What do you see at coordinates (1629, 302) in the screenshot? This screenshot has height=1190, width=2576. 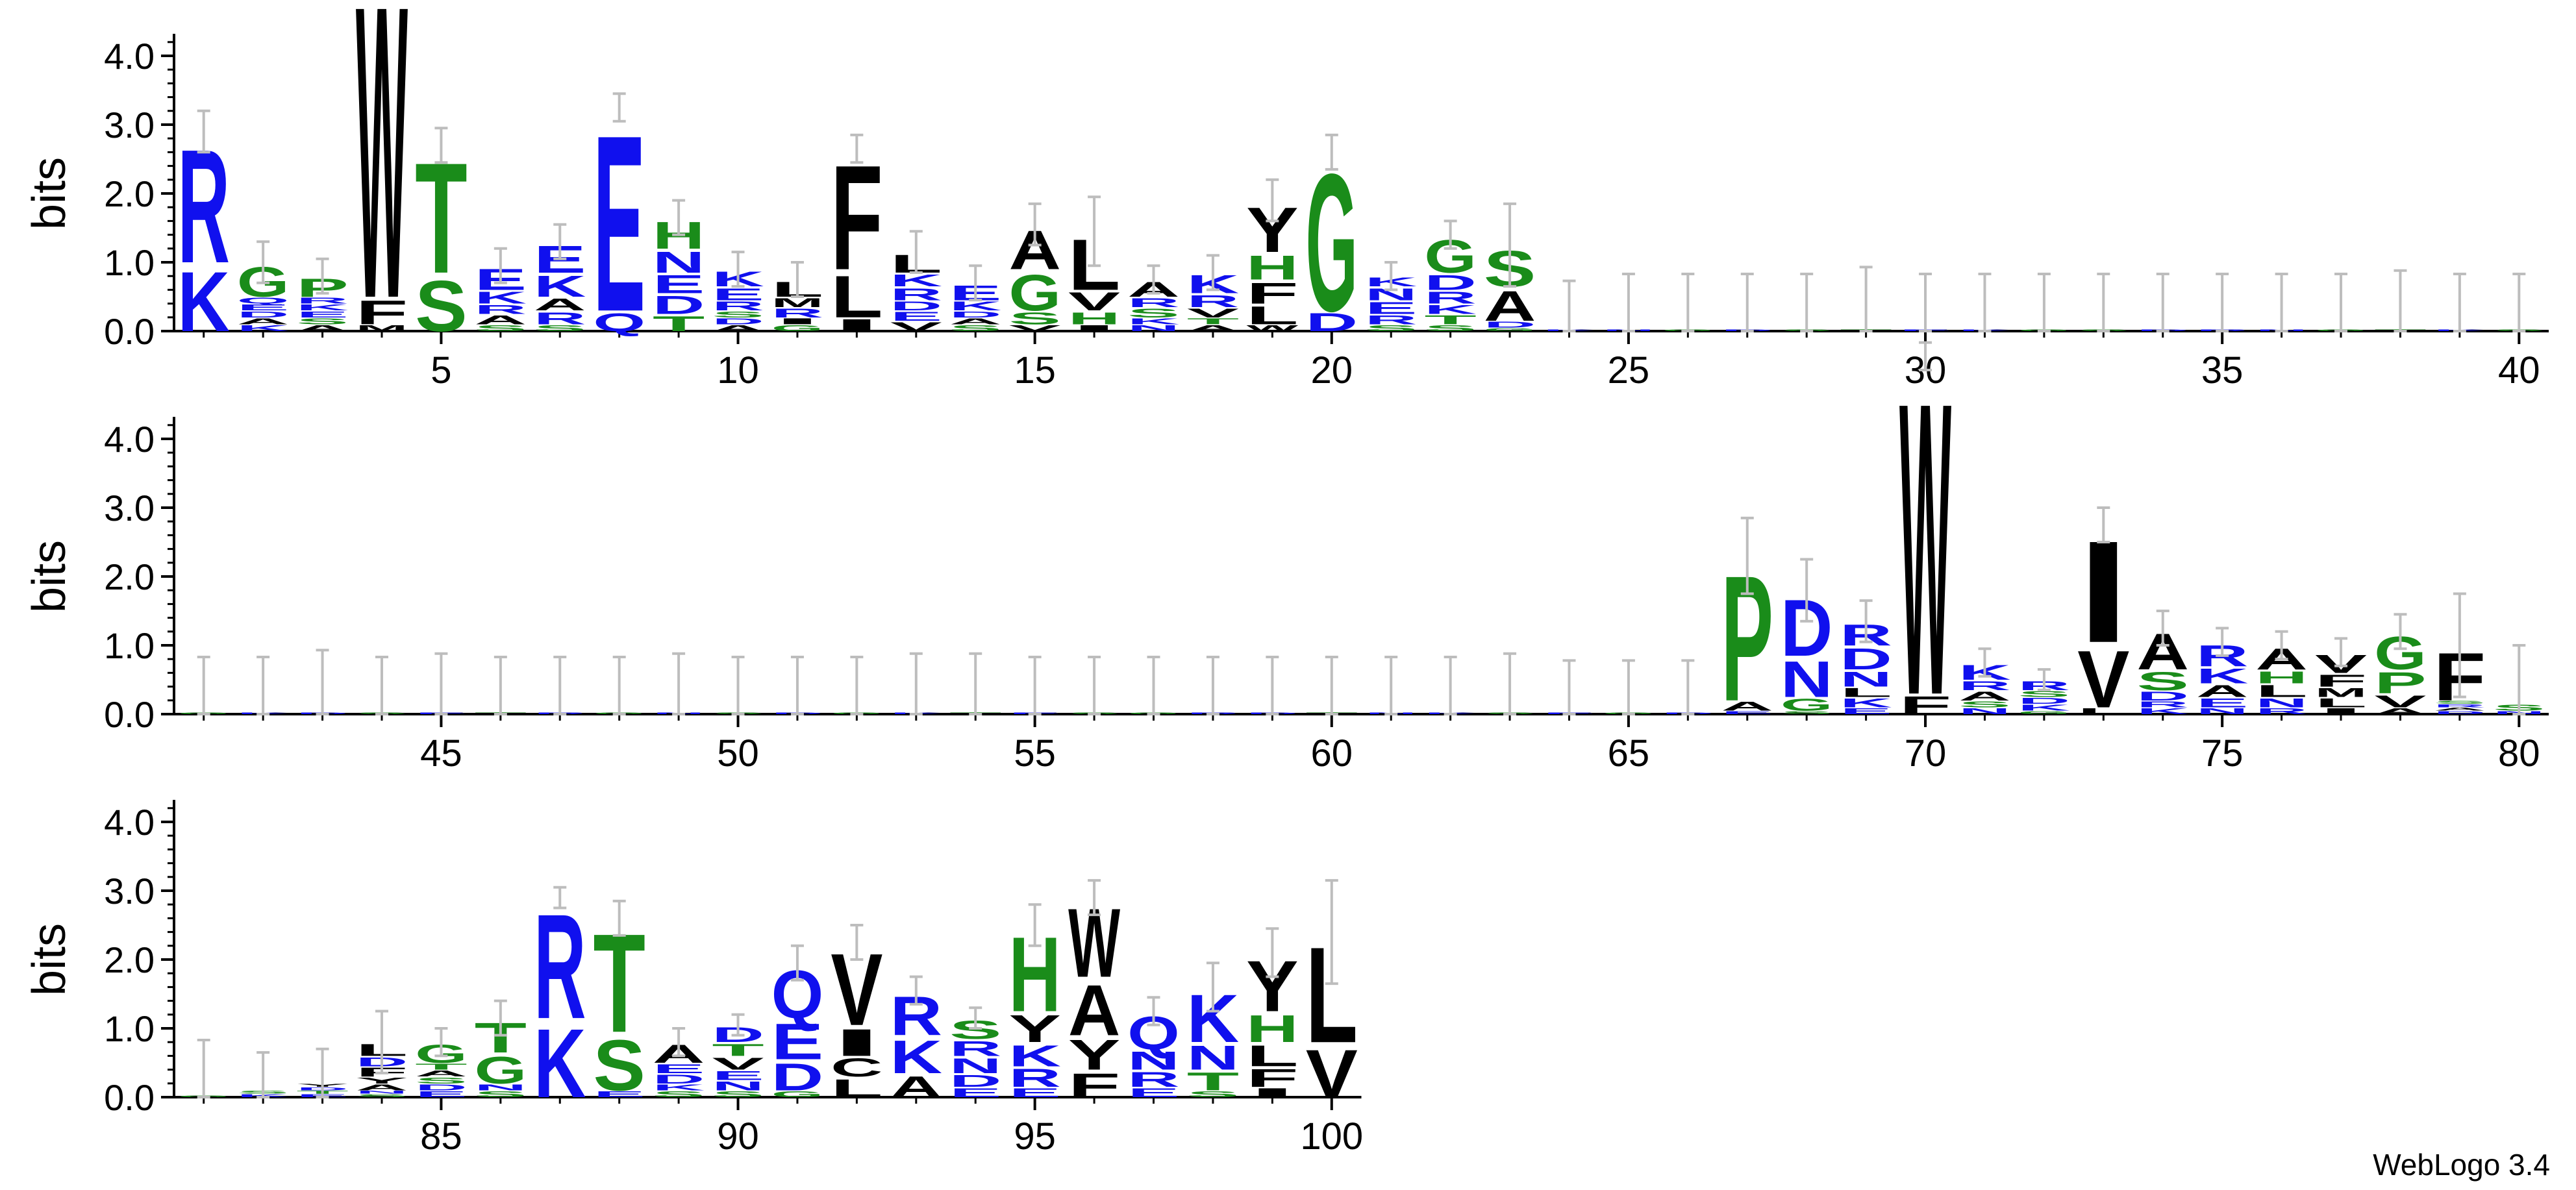 I see `stack-pos-25: N` at bounding box center [1629, 302].